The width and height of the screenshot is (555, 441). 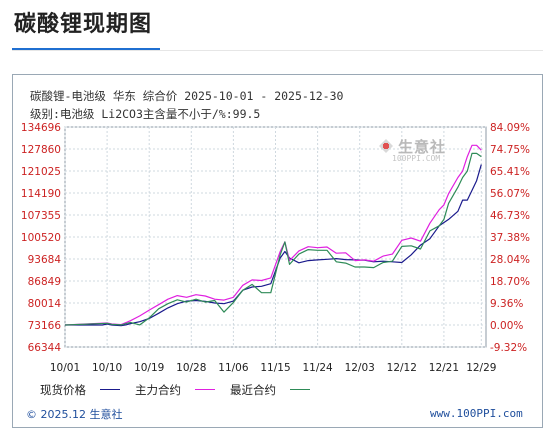 I want to click on y-tick-label-left: 93684, so click(x=45, y=260).